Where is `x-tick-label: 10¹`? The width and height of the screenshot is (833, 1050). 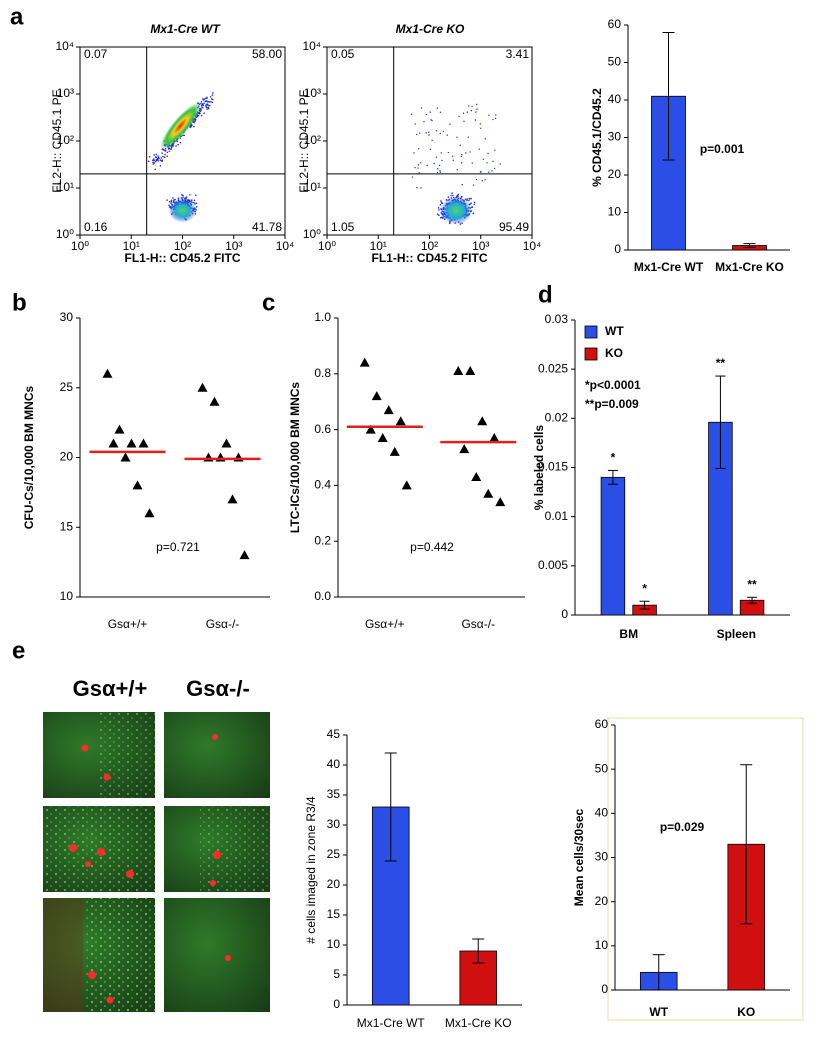 x-tick-label: 10¹ is located at coordinates (378, 246).